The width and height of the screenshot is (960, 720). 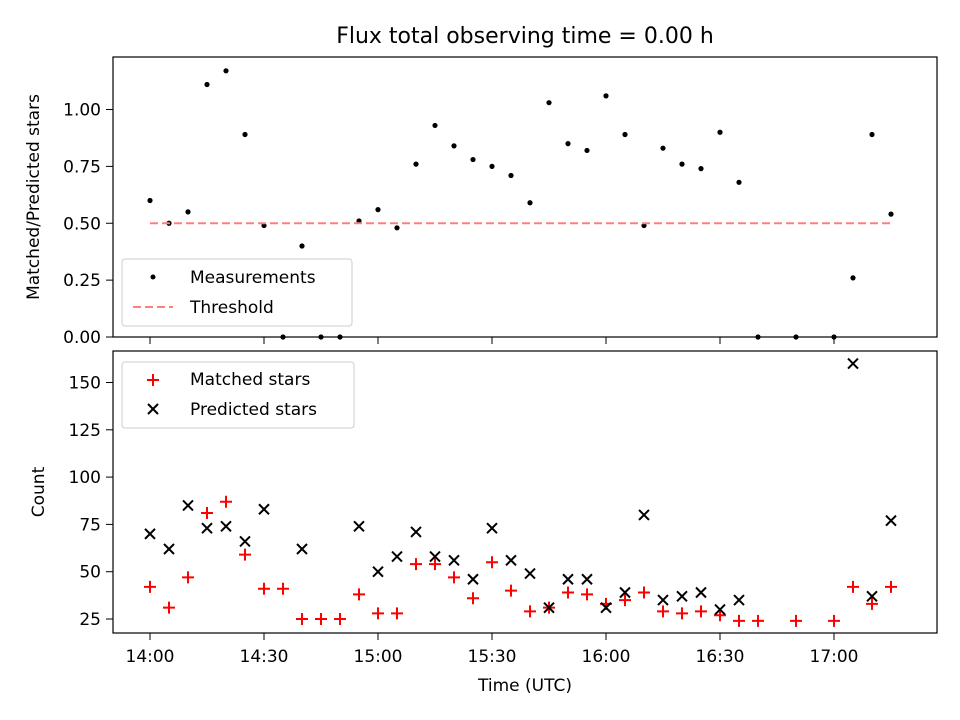 What do you see at coordinates (85, 384) in the screenshot?
I see `y-tick-label: 150` at bounding box center [85, 384].